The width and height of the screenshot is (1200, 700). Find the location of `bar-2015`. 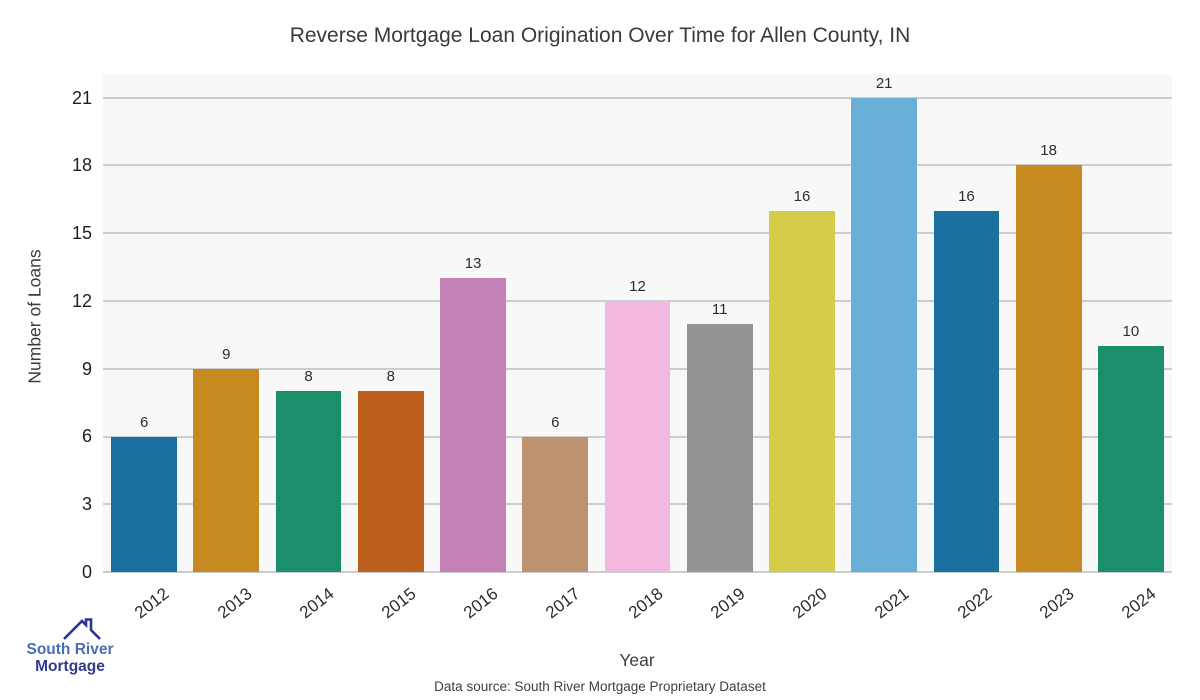

bar-2015 is located at coordinates (390, 481).